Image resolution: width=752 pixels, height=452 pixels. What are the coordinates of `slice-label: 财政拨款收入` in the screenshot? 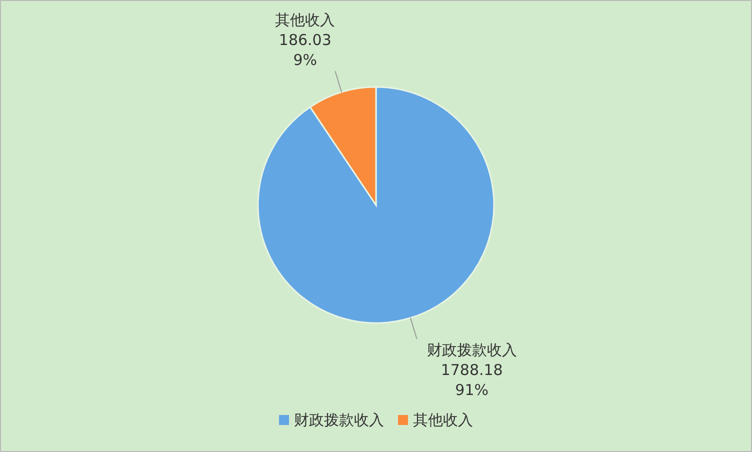 It's located at (471, 349).